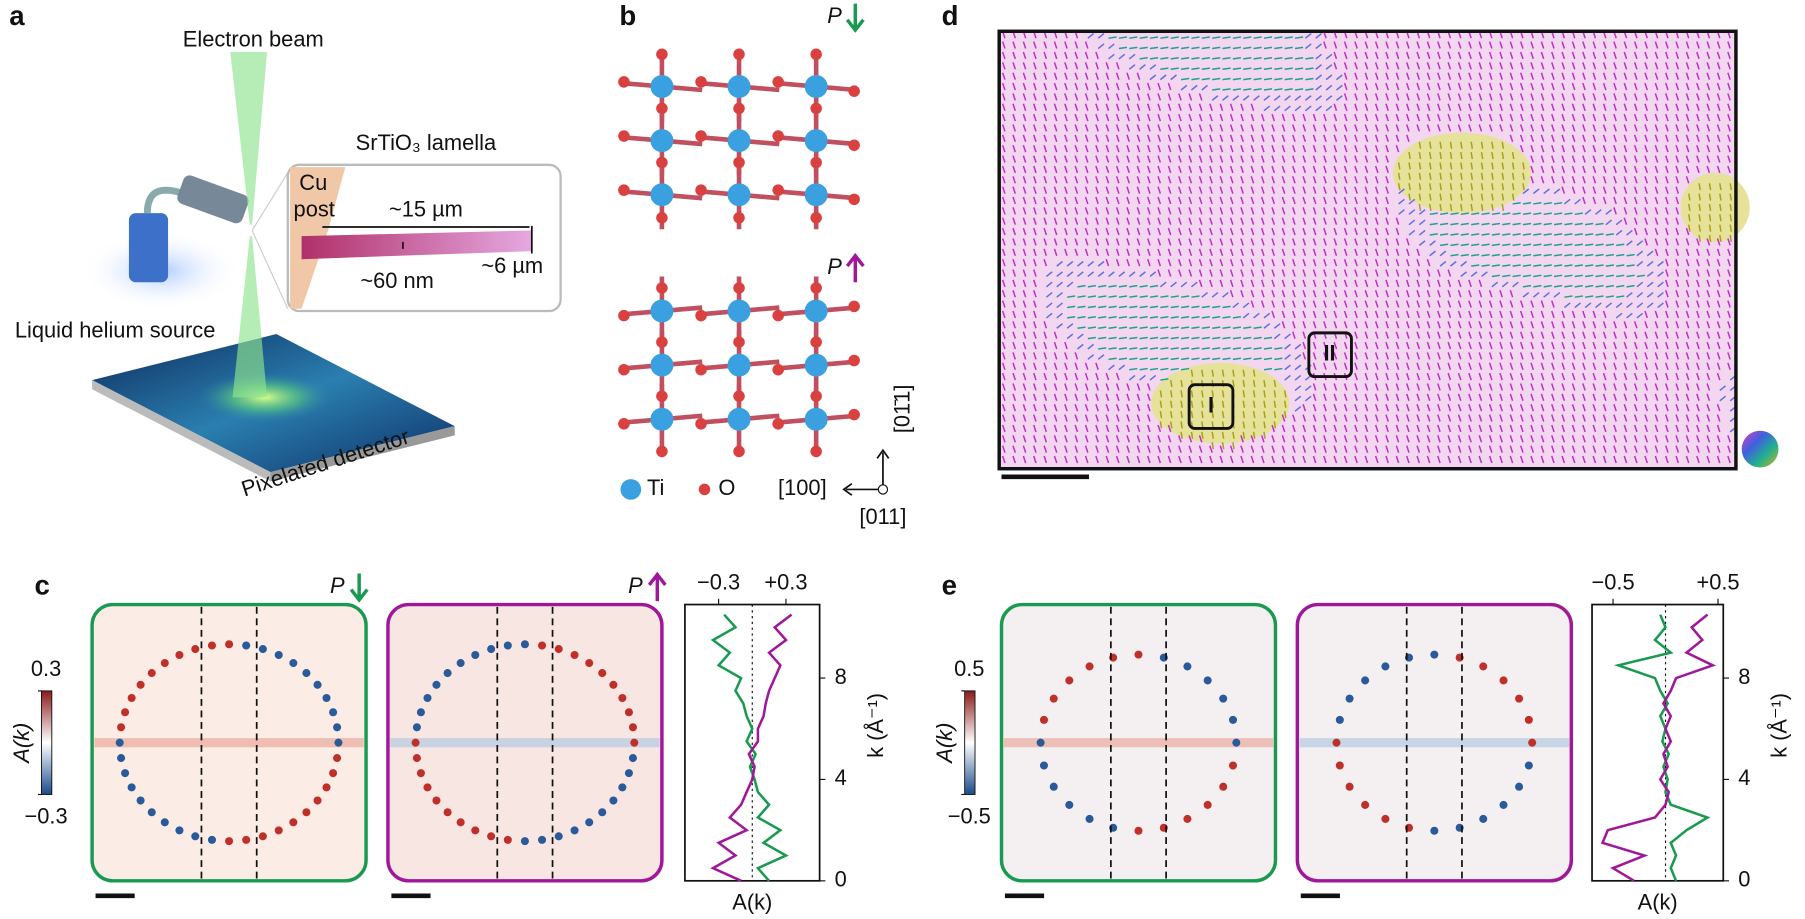 The width and height of the screenshot is (1805, 919). What do you see at coordinates (901, 409) in the screenshot?
I see `axis-label: [01̄1]` at bounding box center [901, 409].